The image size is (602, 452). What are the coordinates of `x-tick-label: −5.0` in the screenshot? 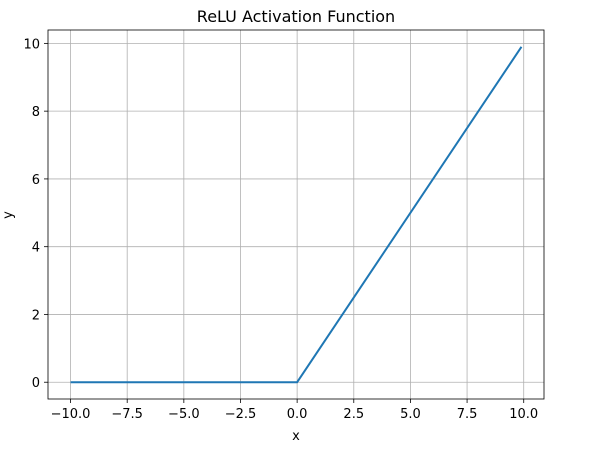 It's located at (184, 414).